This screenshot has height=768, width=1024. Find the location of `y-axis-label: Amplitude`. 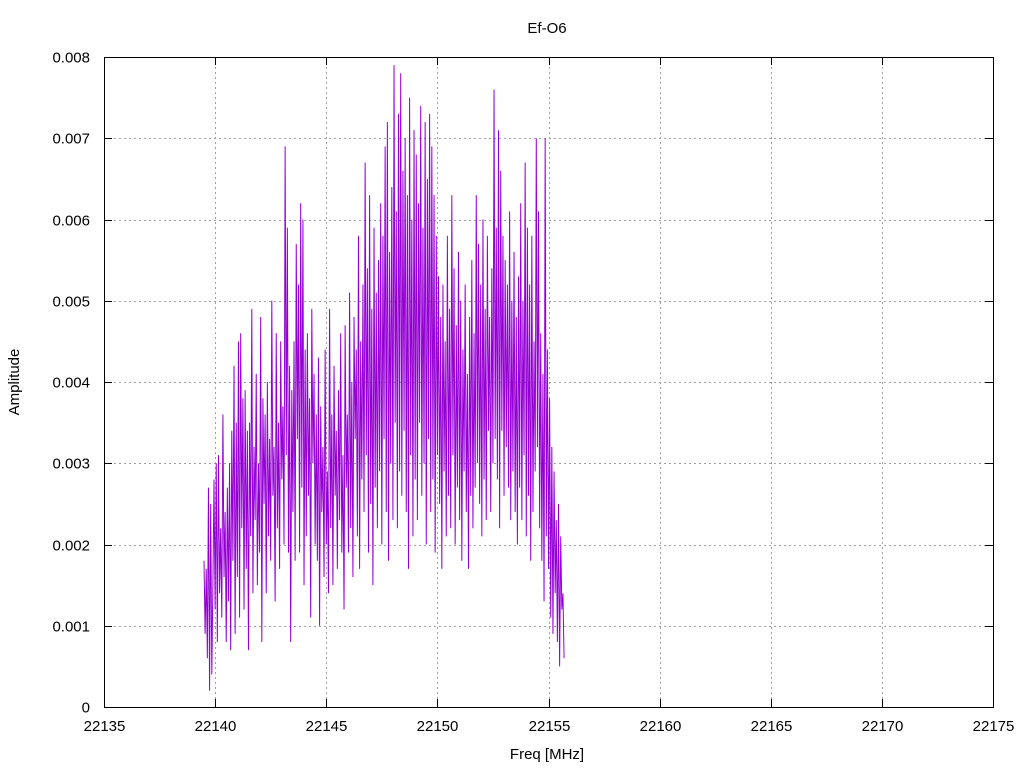

y-axis-label: Amplitude is located at coordinates (14, 382).